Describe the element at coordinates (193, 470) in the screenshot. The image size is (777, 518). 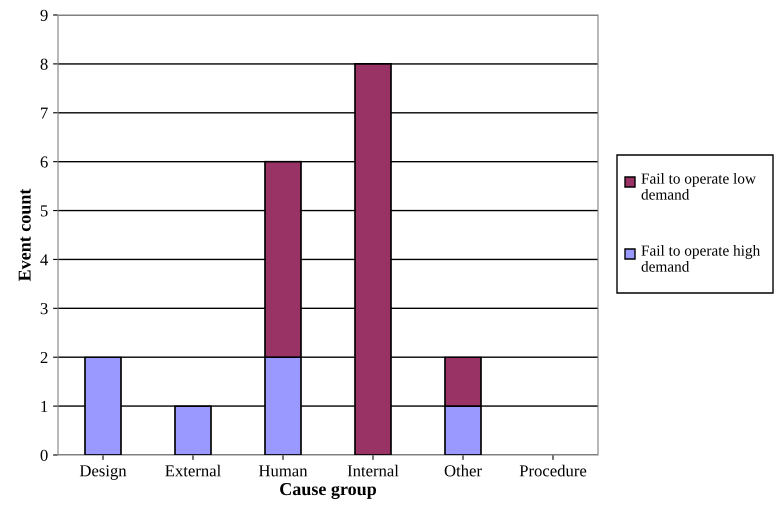
I see `x-tick-label: External` at that location.